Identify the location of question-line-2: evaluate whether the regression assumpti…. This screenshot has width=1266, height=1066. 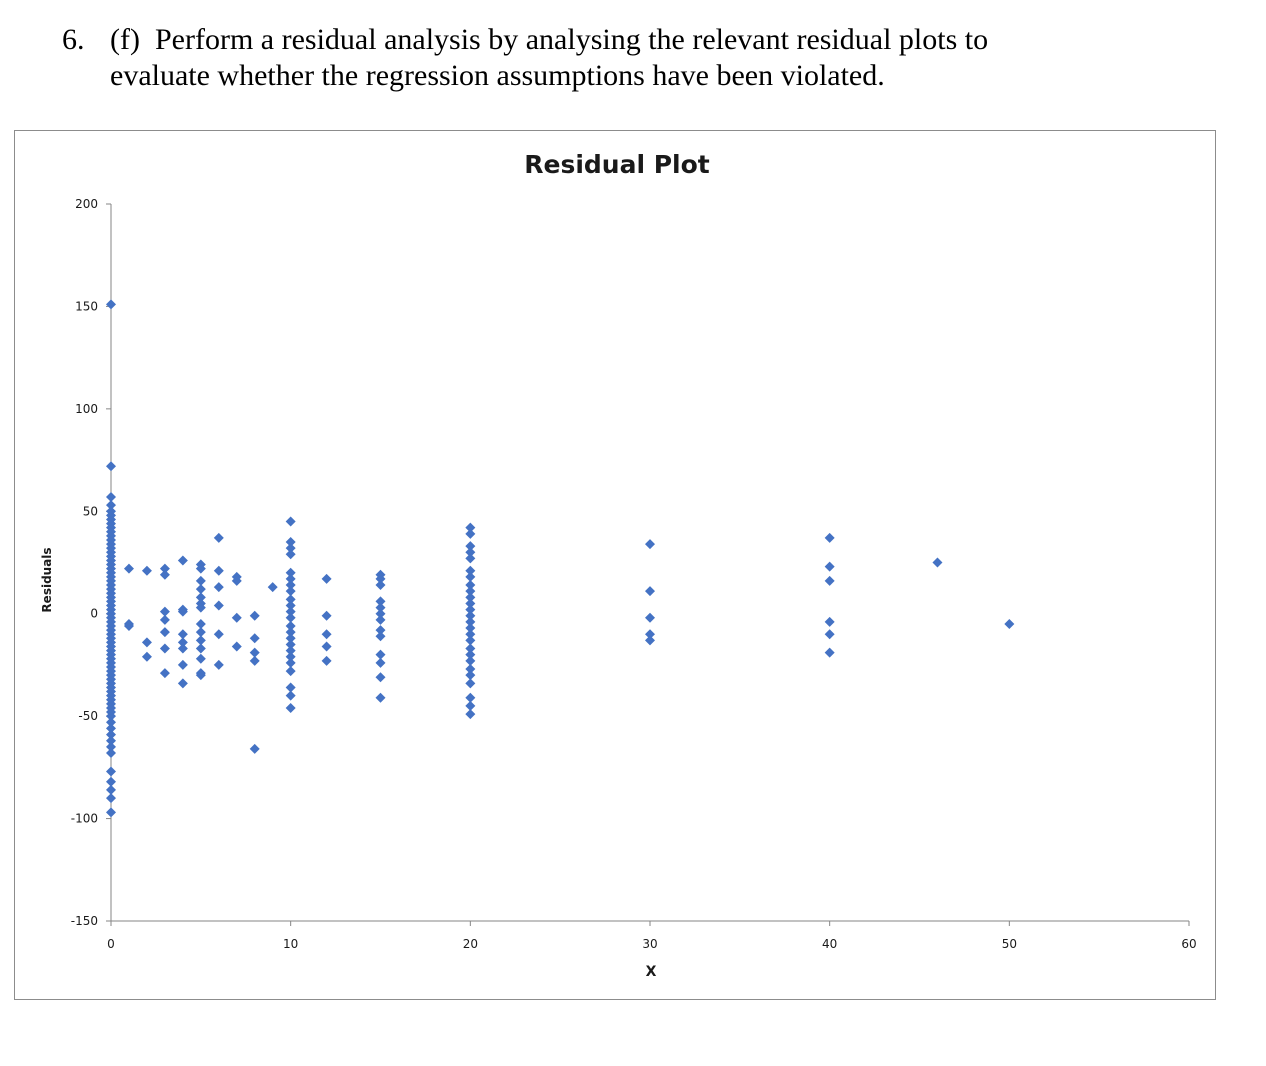
(497, 75).